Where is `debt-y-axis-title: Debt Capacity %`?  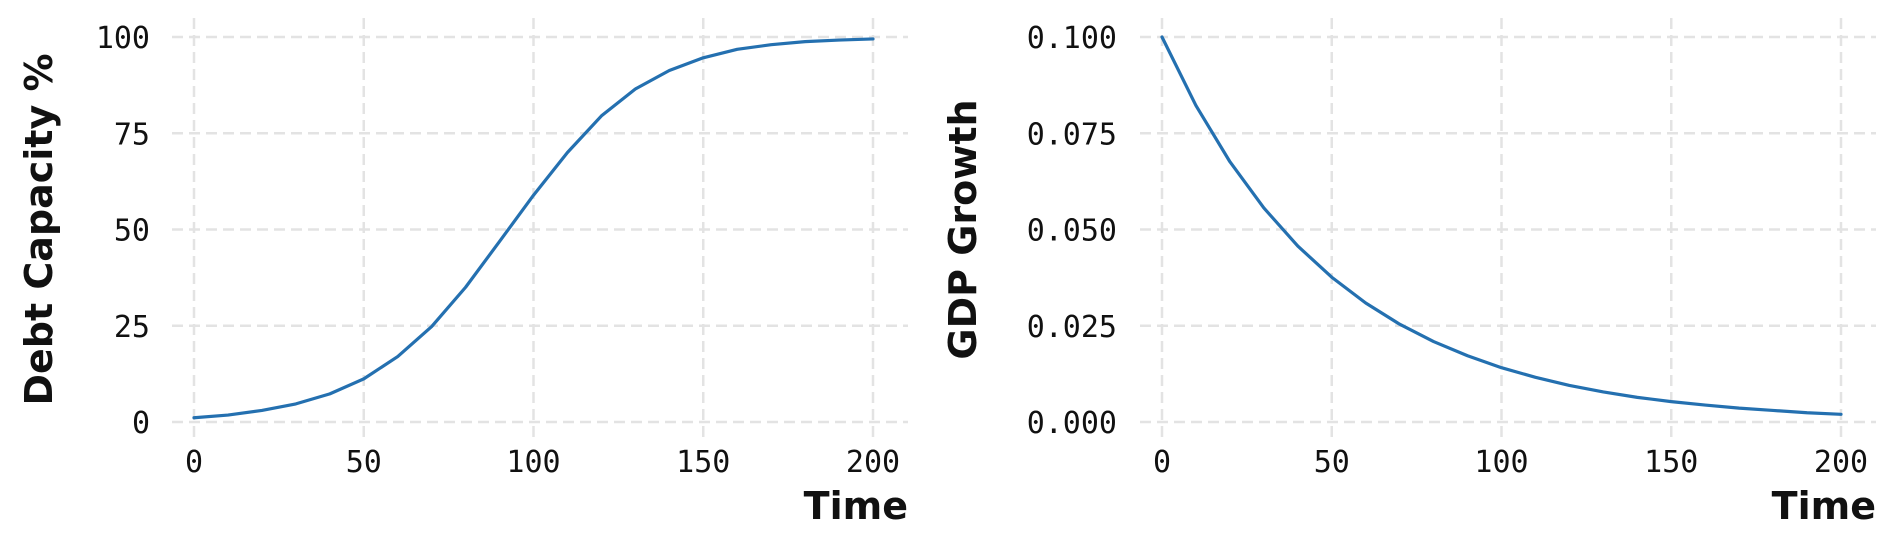
debt-y-axis-title: Debt Capacity % is located at coordinates (39, 229).